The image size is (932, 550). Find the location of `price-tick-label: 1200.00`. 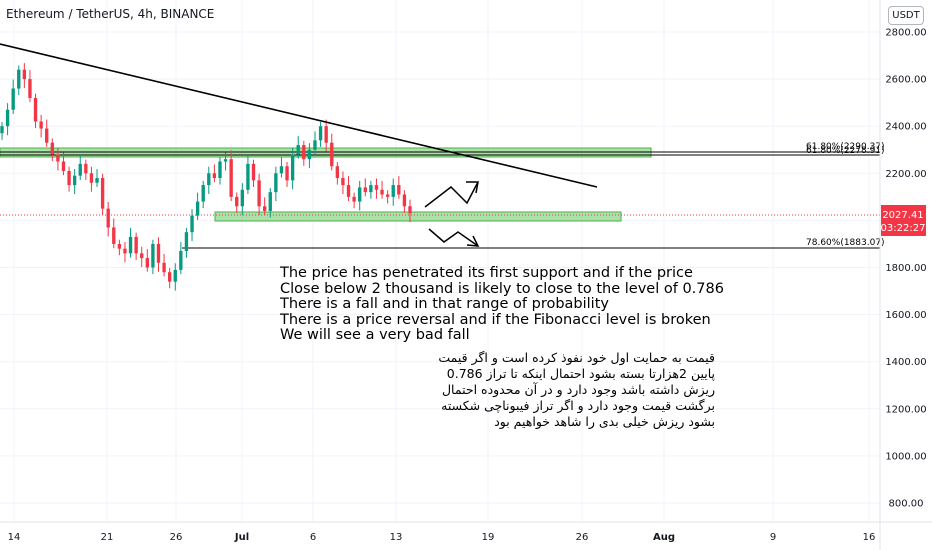

price-tick-label: 1200.00 is located at coordinates (905, 409).